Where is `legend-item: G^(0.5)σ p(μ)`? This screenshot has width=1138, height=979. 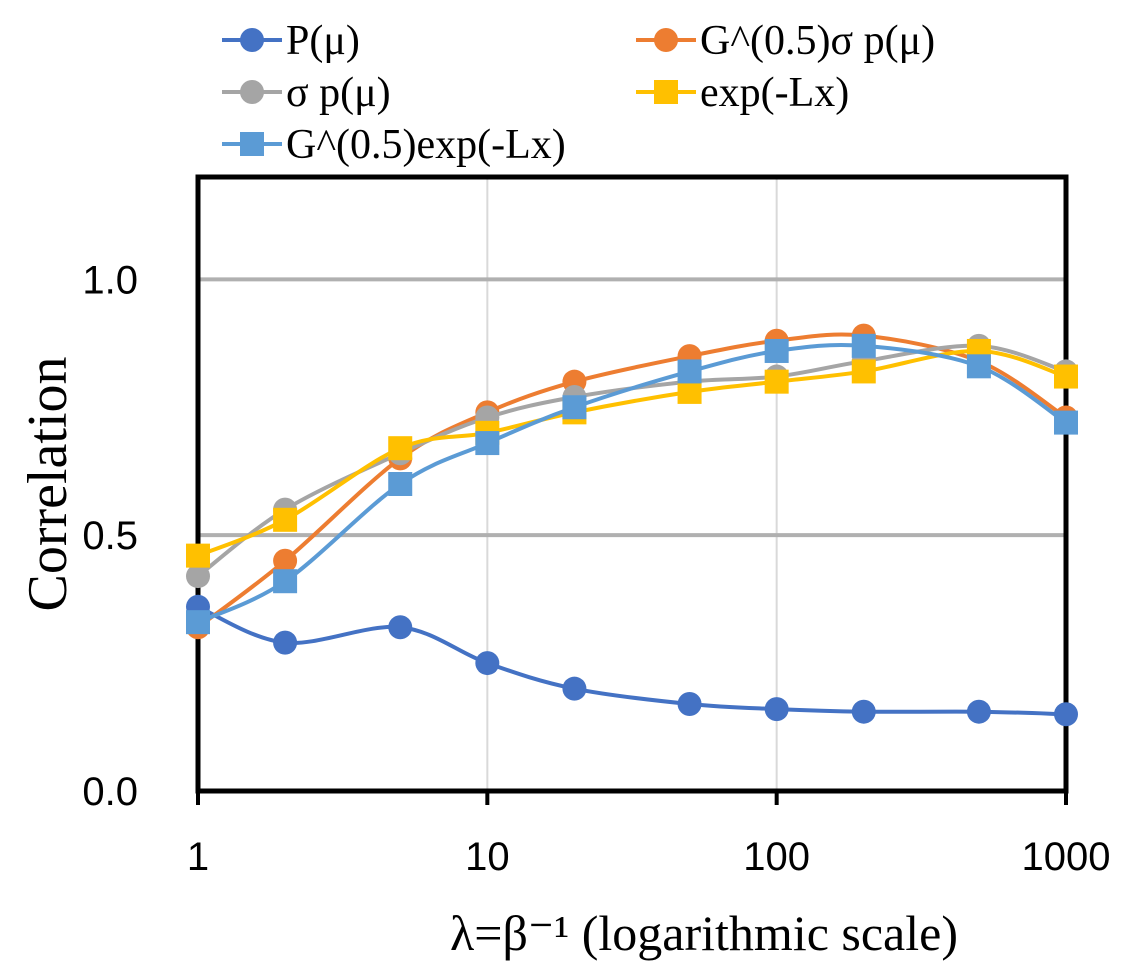
legend-item: G^(0.5)σ p(μ) is located at coordinates (785, 41).